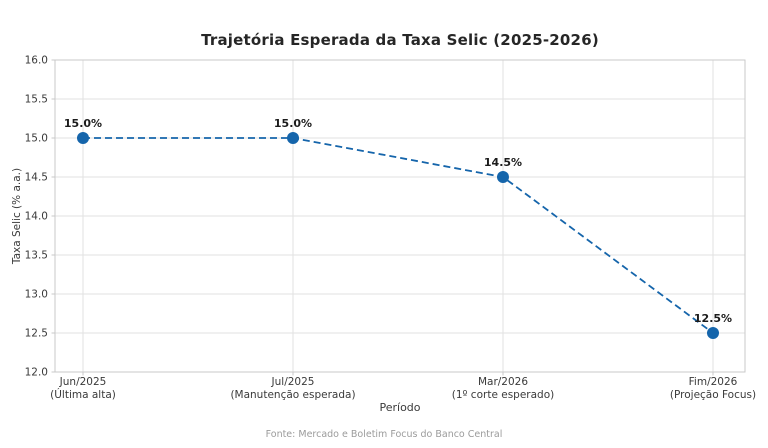 The width and height of the screenshot is (768, 448). Describe the element at coordinates (503, 395) in the screenshot. I see `x-tick-sublabel: (1º corte esperado)` at that location.